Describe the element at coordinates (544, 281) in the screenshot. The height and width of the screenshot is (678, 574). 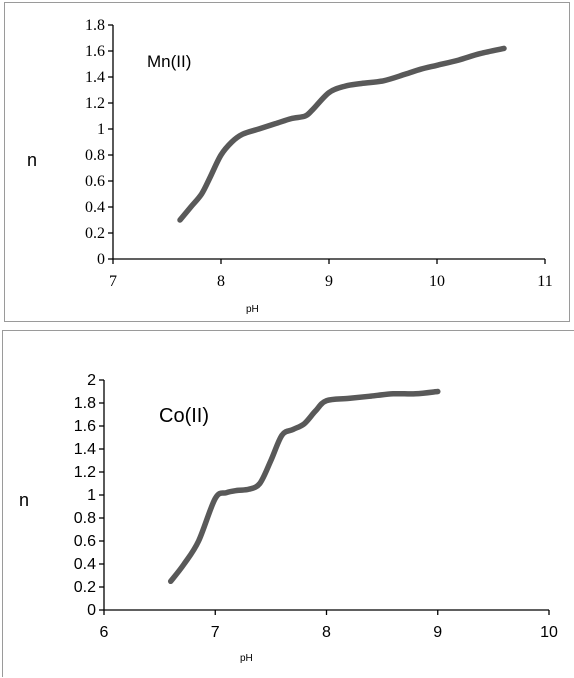
I see `x-tick-label: 11` at that location.